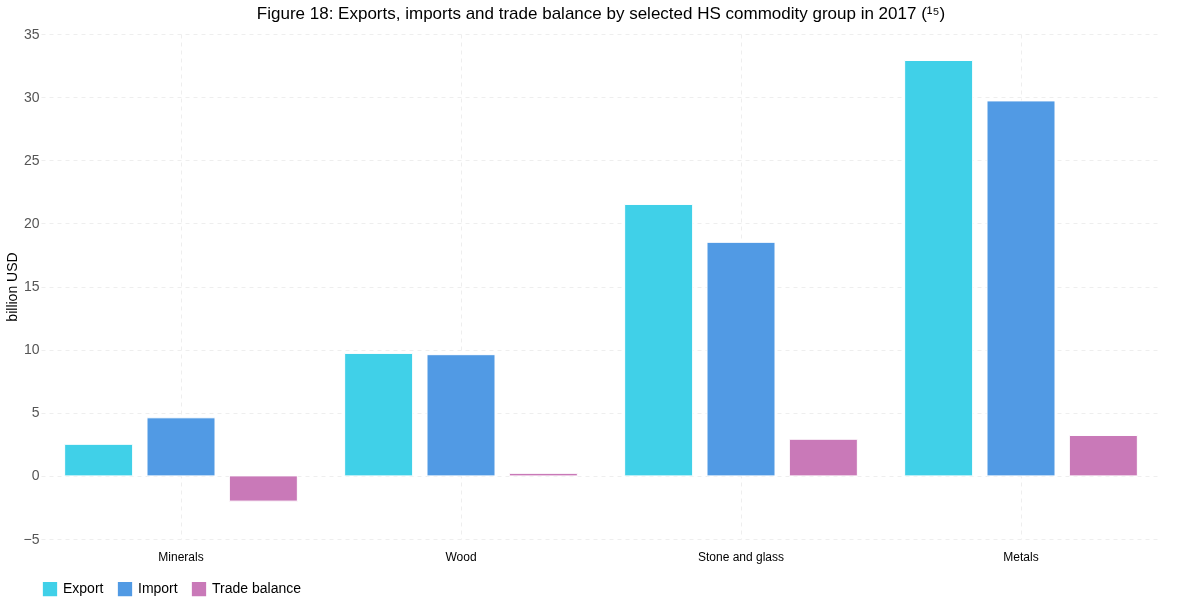 This screenshot has width=1189, height=607. What do you see at coordinates (257, 588) in the screenshot?
I see `legend-label: Trade balance` at bounding box center [257, 588].